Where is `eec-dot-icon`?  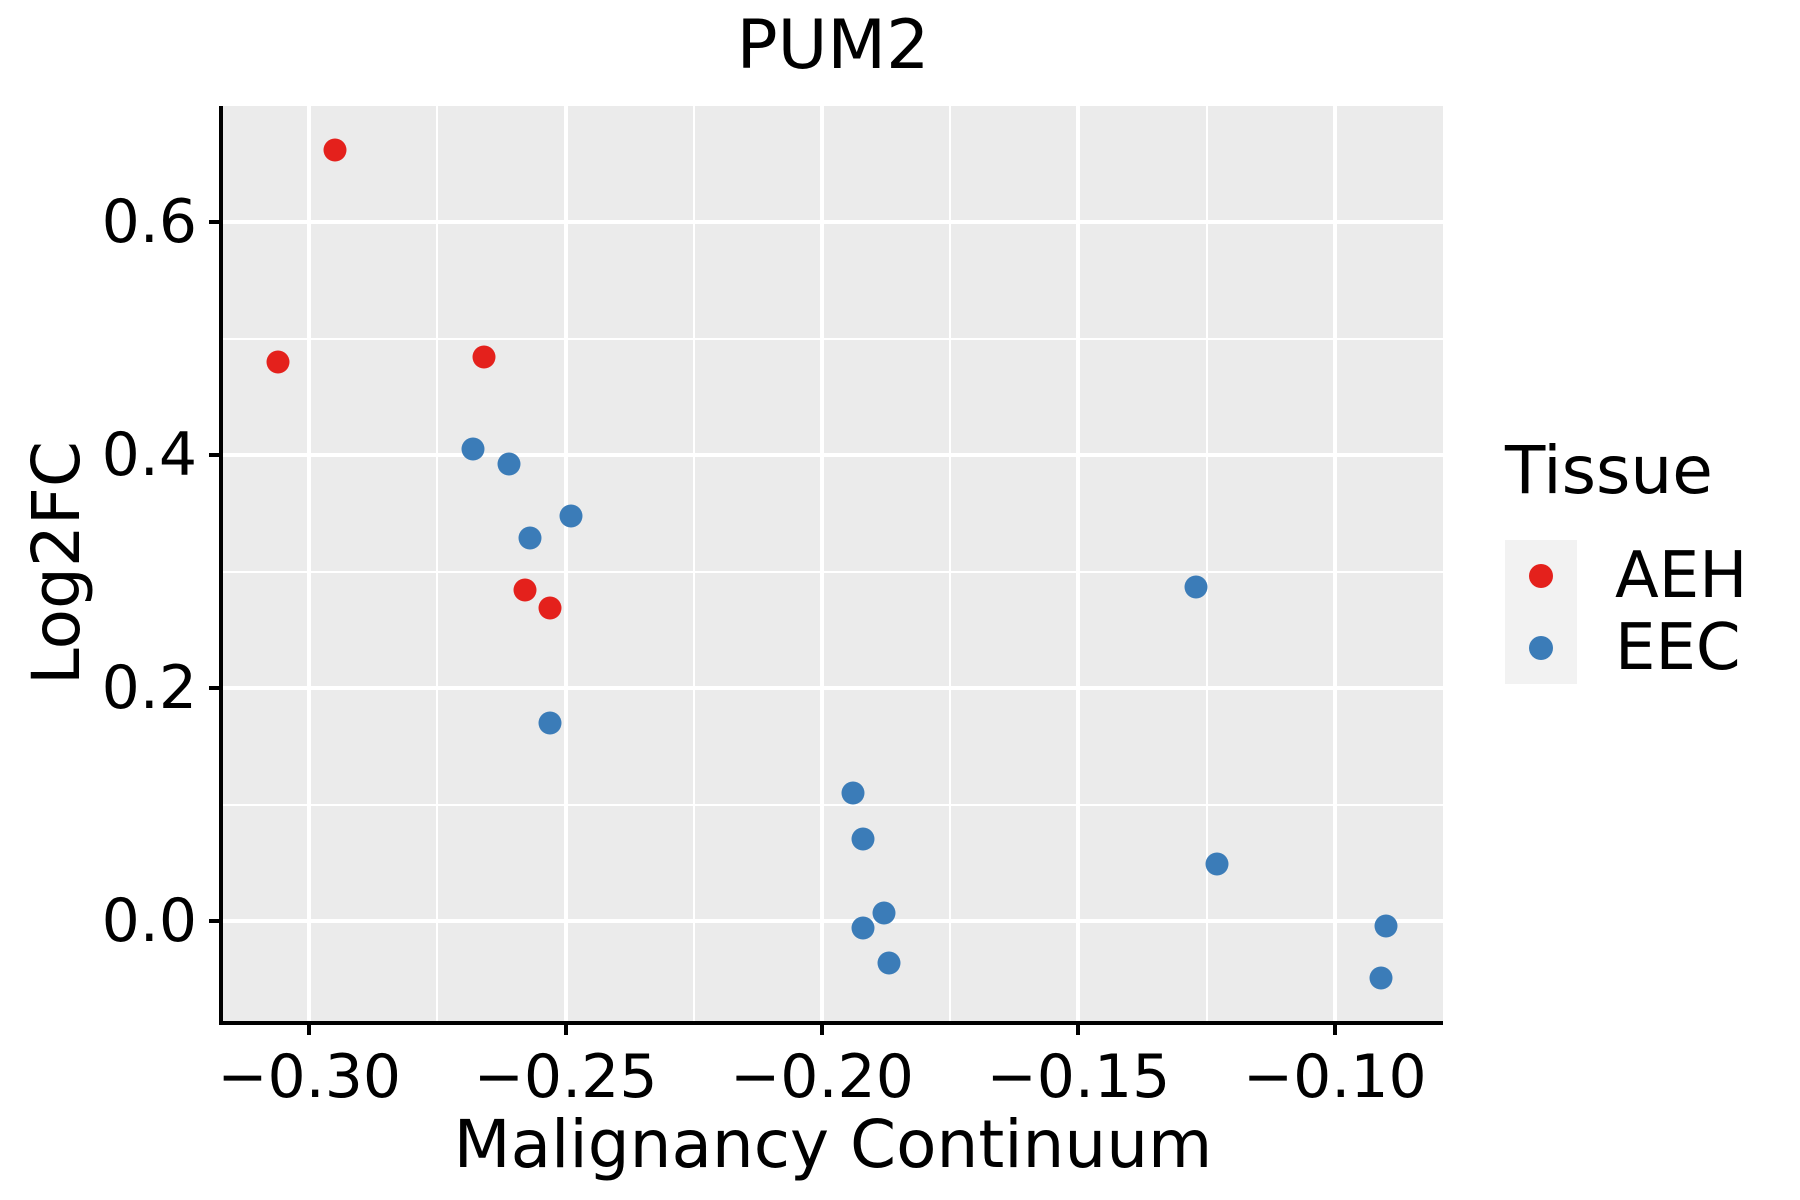 eec-dot-icon is located at coordinates (1541, 648).